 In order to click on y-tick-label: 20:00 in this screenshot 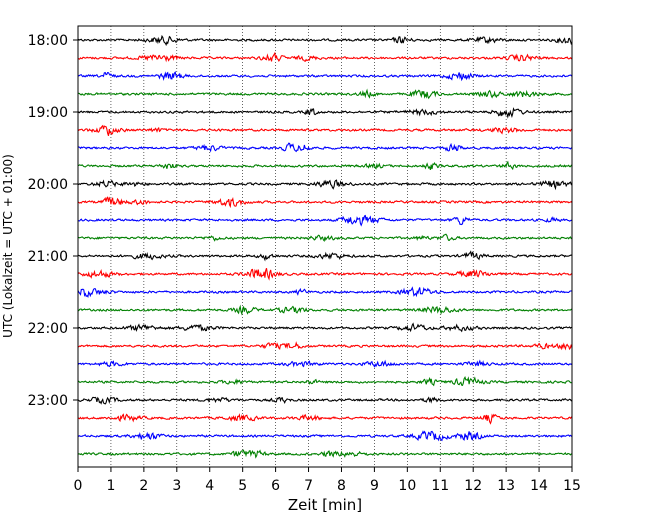, I will do `click(48, 185)`.